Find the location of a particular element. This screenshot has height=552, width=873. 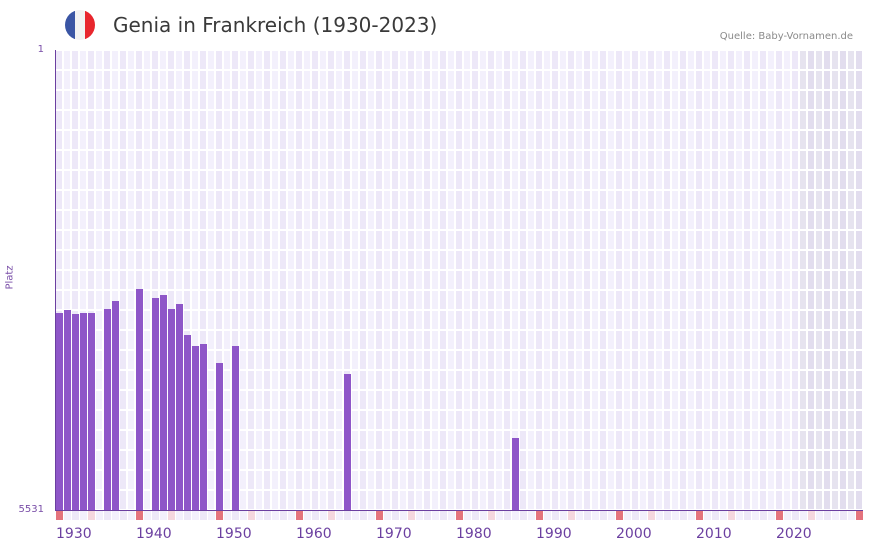

bar-1987 is located at coordinates (515, 473).